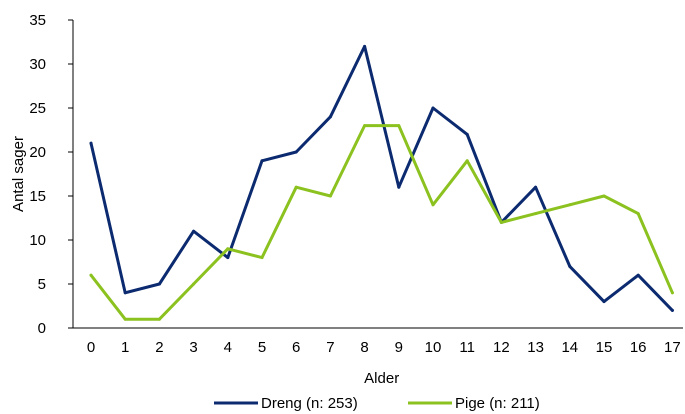 The height and width of the screenshot is (414, 685). Describe the element at coordinates (51, 174) in the screenshot. I see `y-axis: 0 5 10 15 20 25 30 35` at that location.